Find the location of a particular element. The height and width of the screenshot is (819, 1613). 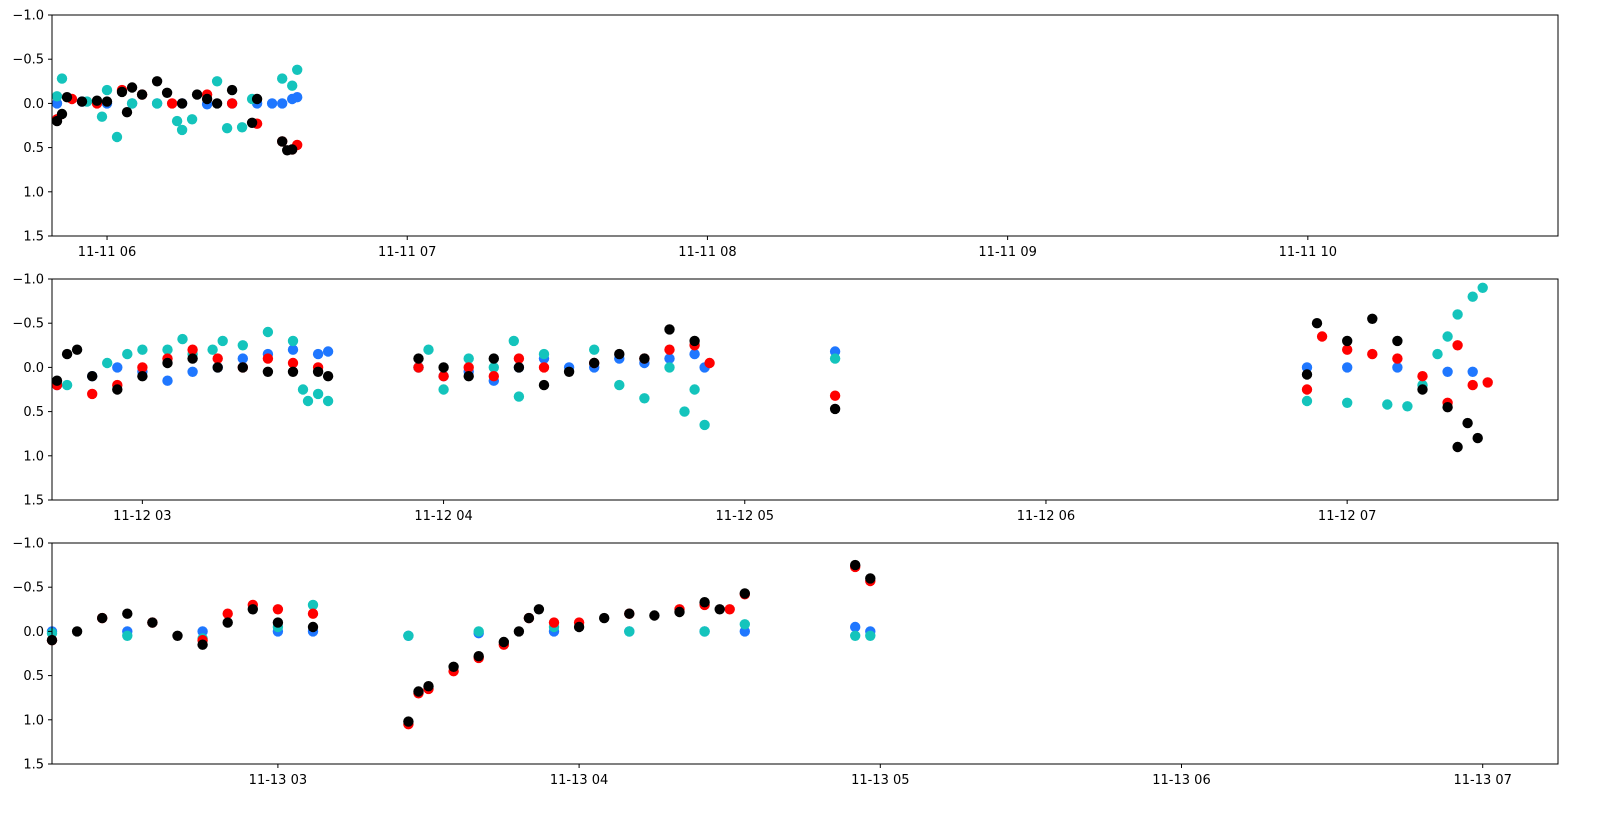

y-tick-label-1-5: 1.0 is located at coordinates (33, 192).